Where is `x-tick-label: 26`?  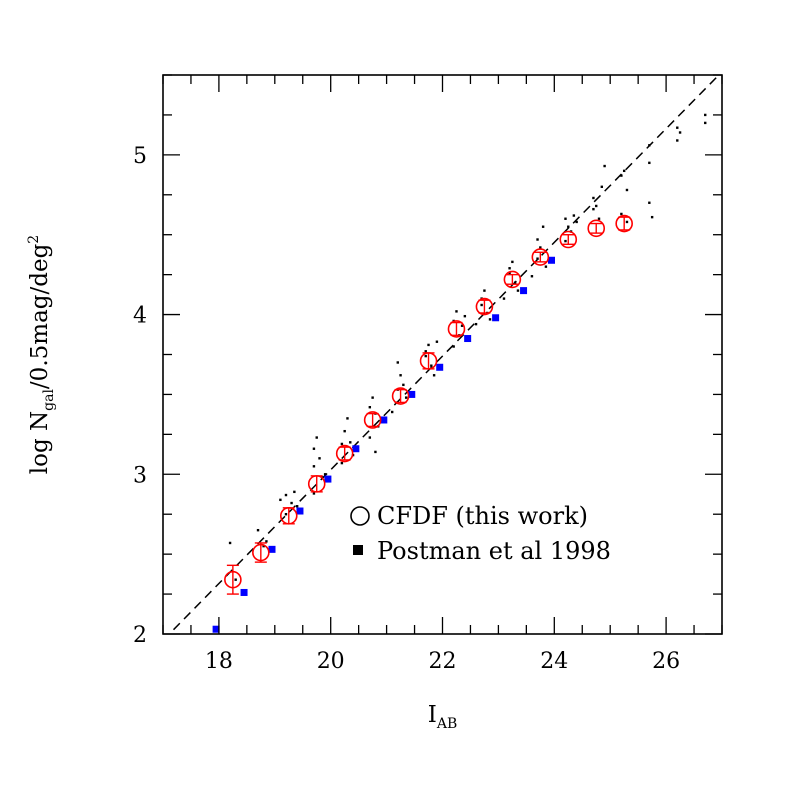 x-tick-label: 26 is located at coordinates (666, 661).